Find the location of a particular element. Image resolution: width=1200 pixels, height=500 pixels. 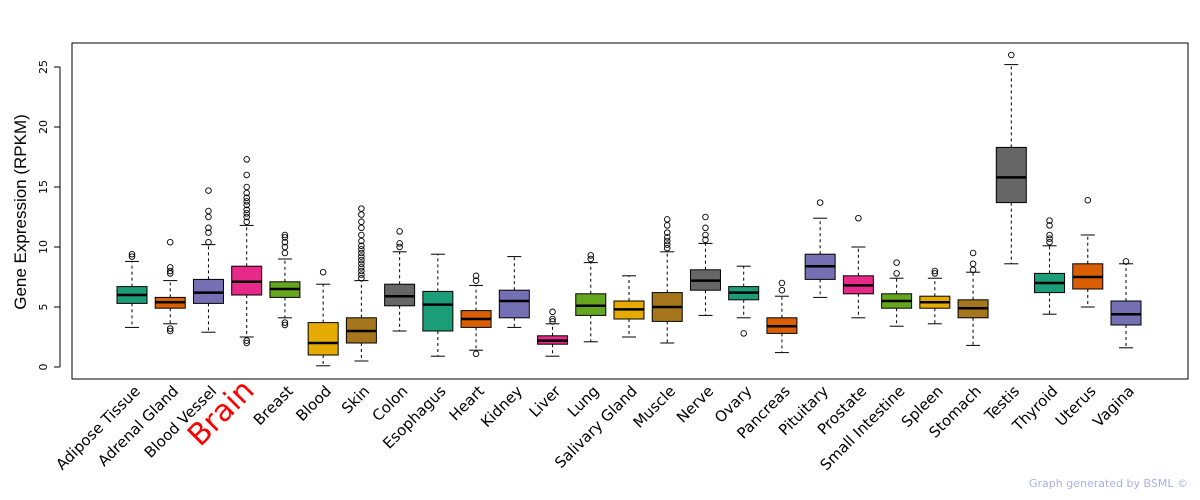

box-thyroid is located at coordinates (1050, 266).